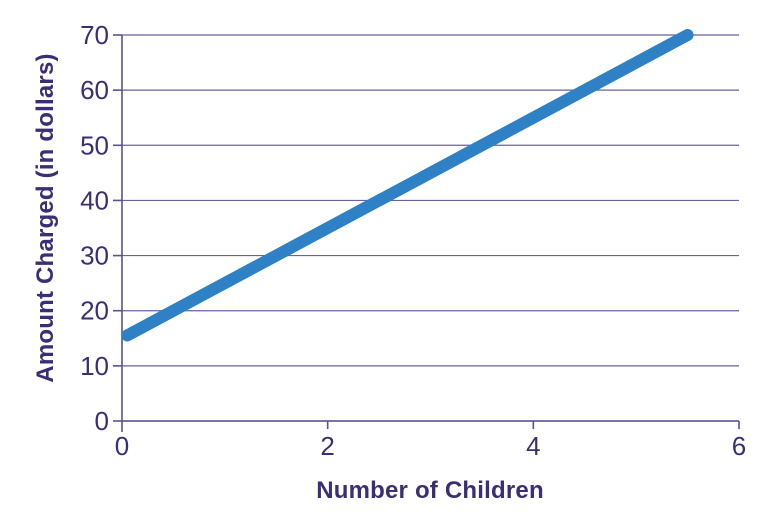  Describe the element at coordinates (94, 366) in the screenshot. I see `y-tick-label: 10` at that location.